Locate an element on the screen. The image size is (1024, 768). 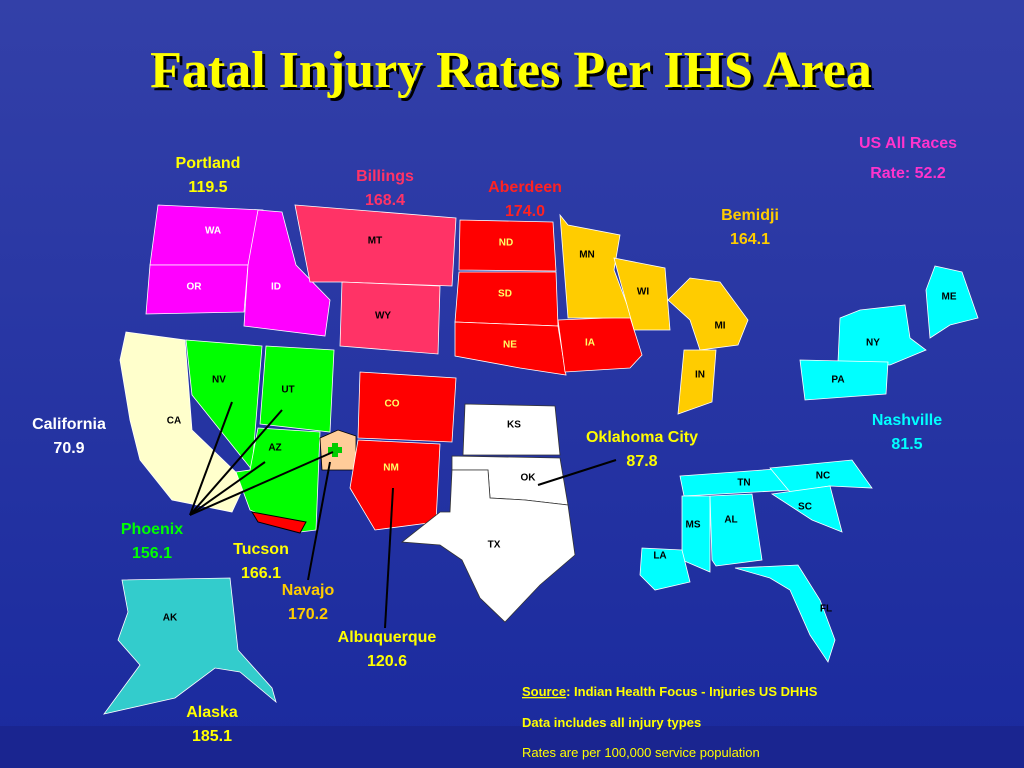
area-rate: 156.1 is located at coordinates (152, 553).